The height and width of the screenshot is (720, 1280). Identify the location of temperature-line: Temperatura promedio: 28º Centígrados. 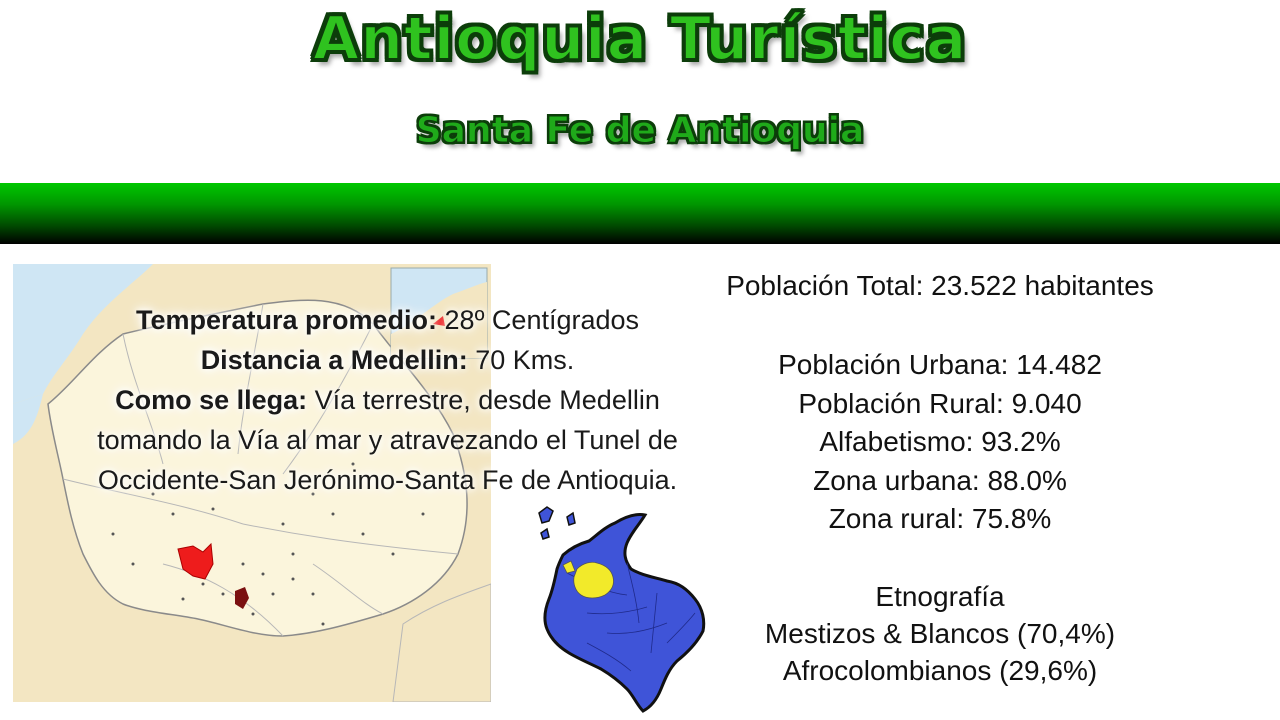
(387, 320).